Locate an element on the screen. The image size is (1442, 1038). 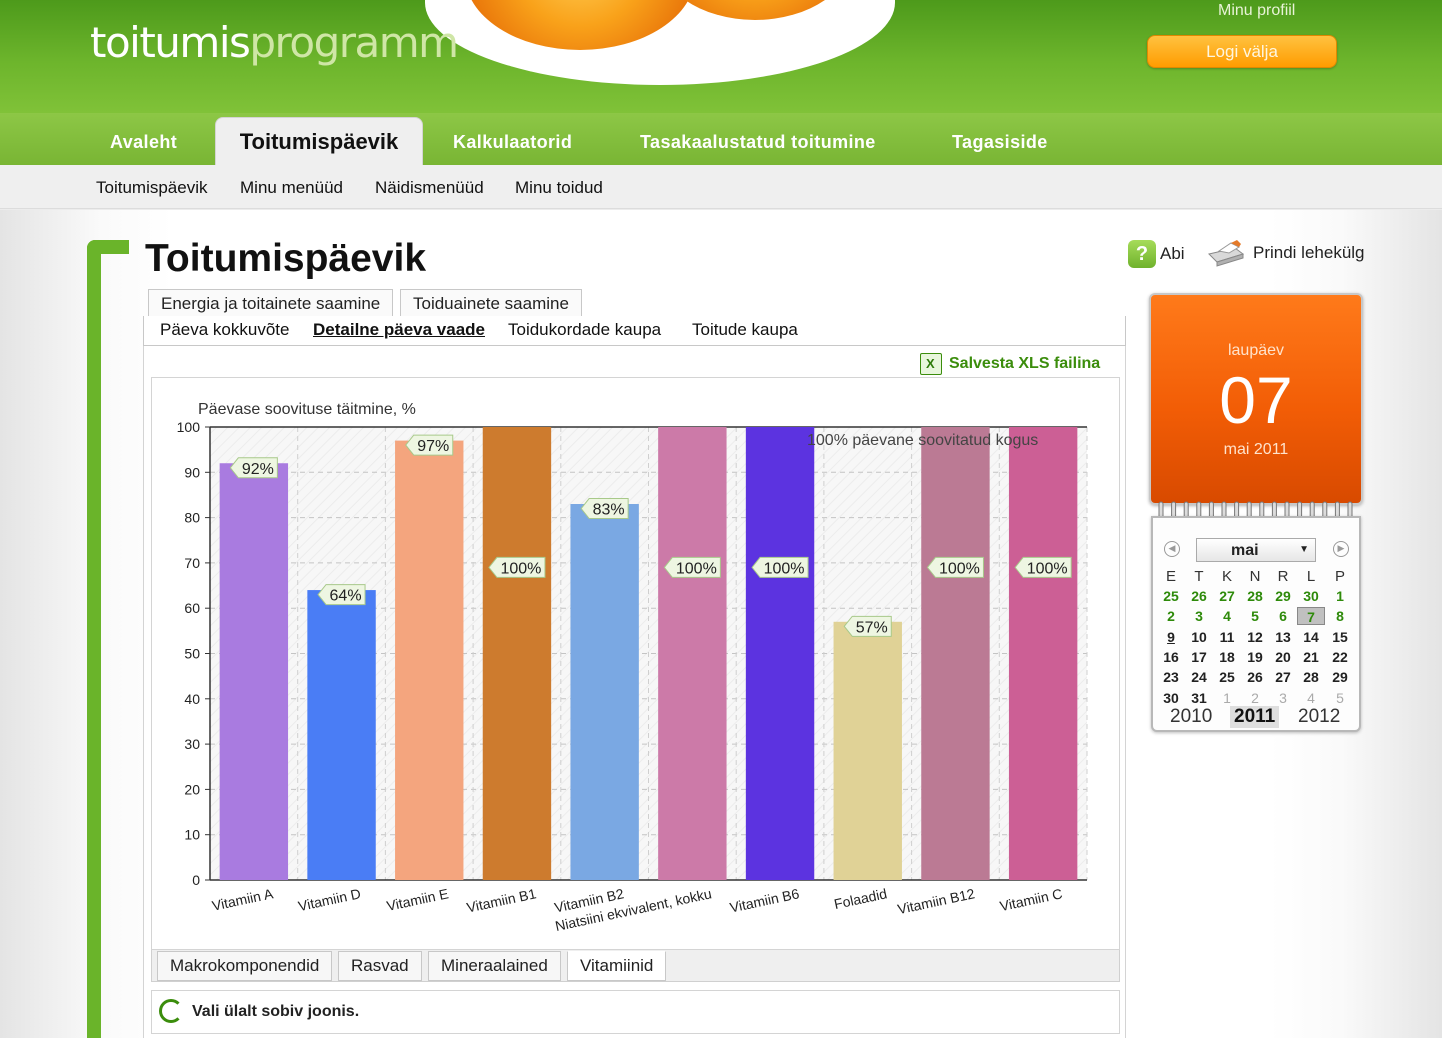
my-profile-link: Minu profiil is located at coordinates (1257, 10).